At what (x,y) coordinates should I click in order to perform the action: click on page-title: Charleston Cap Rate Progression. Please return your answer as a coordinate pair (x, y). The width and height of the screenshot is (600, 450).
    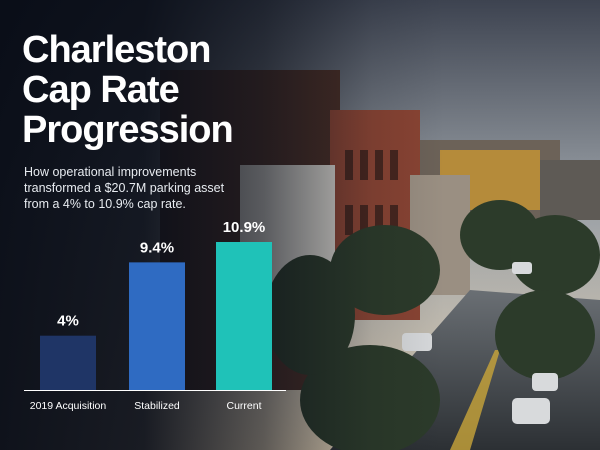
    Looking at the image, I should click on (128, 90).